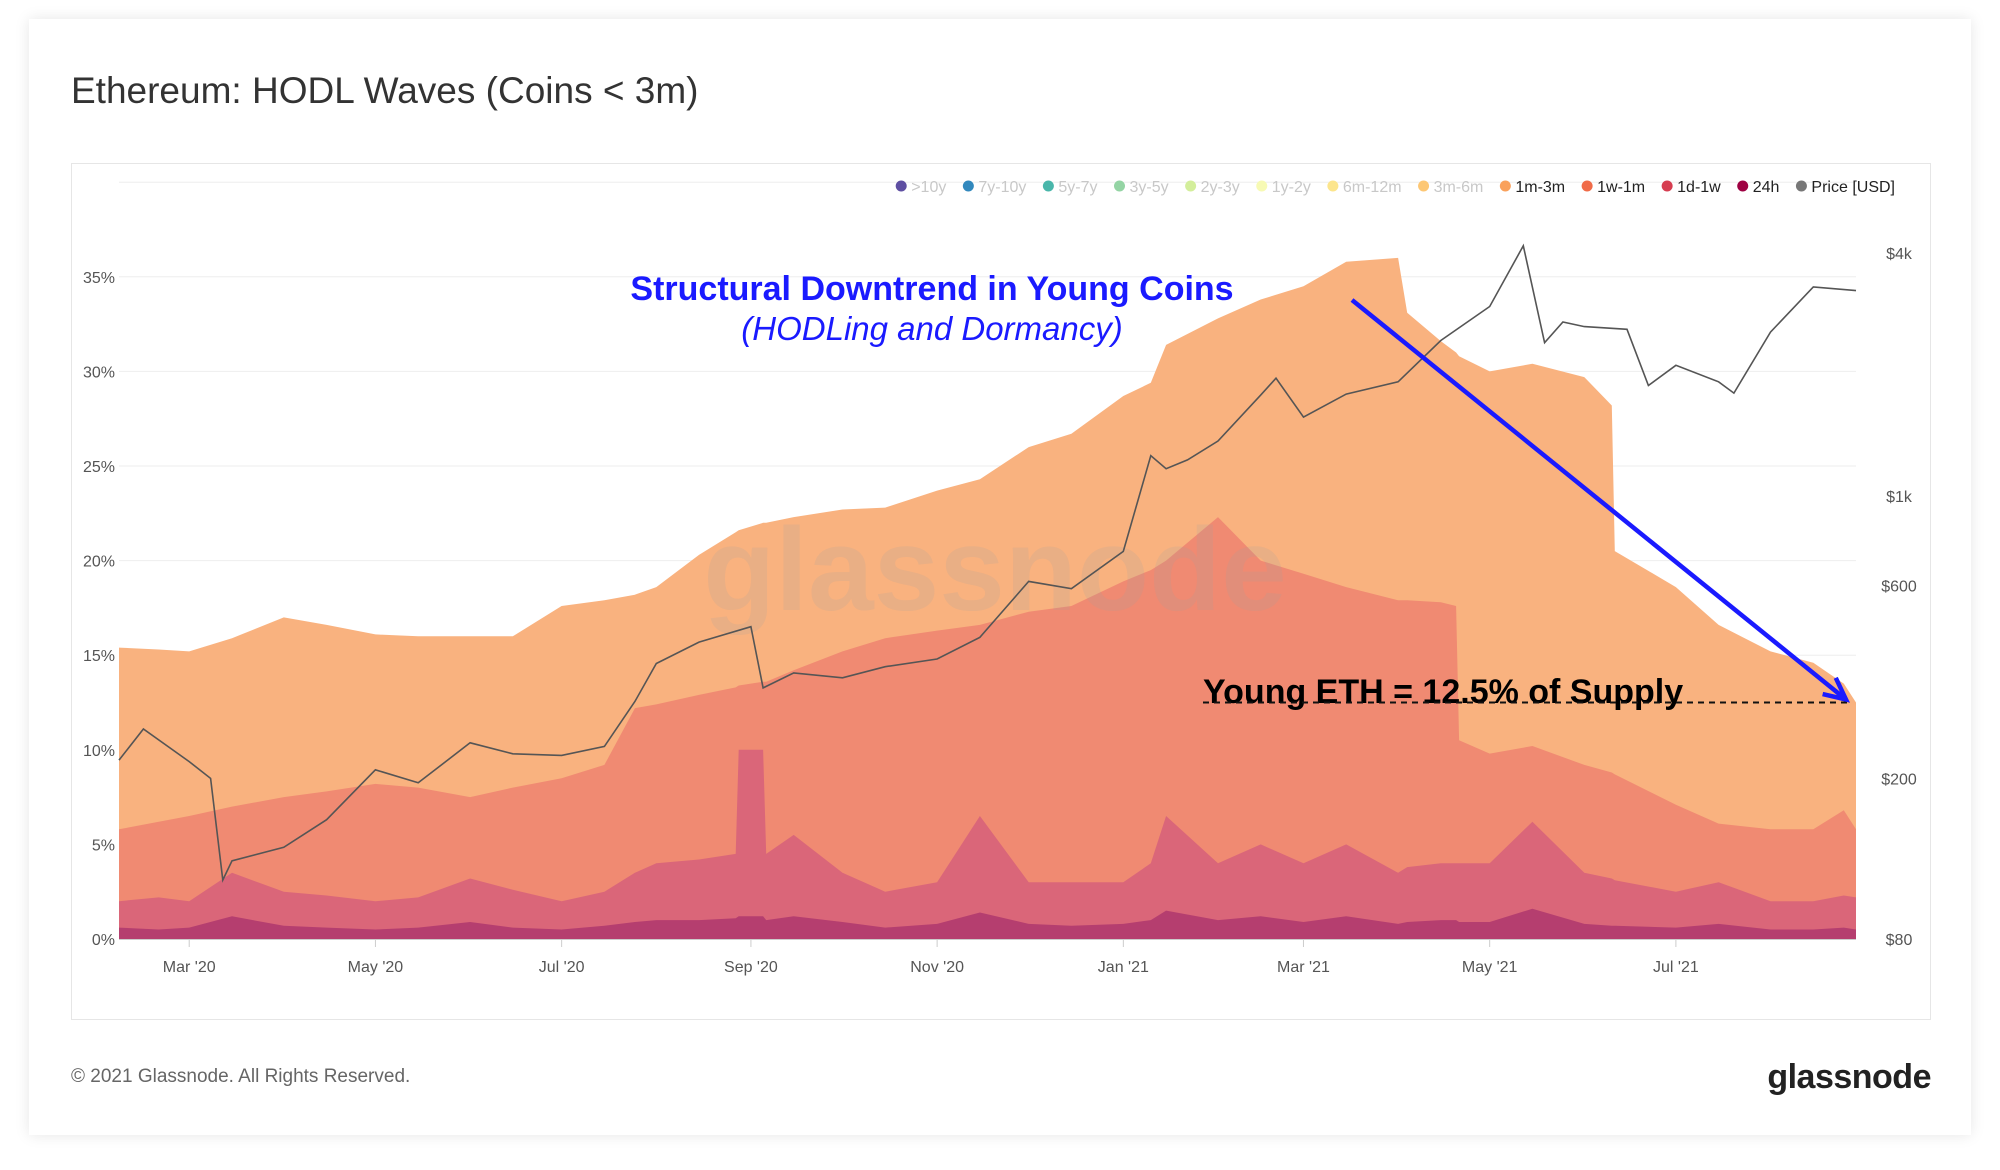 The image size is (2000, 1170). What do you see at coordinates (103, 940) in the screenshot?
I see `y-left-tick-label: 0%` at bounding box center [103, 940].